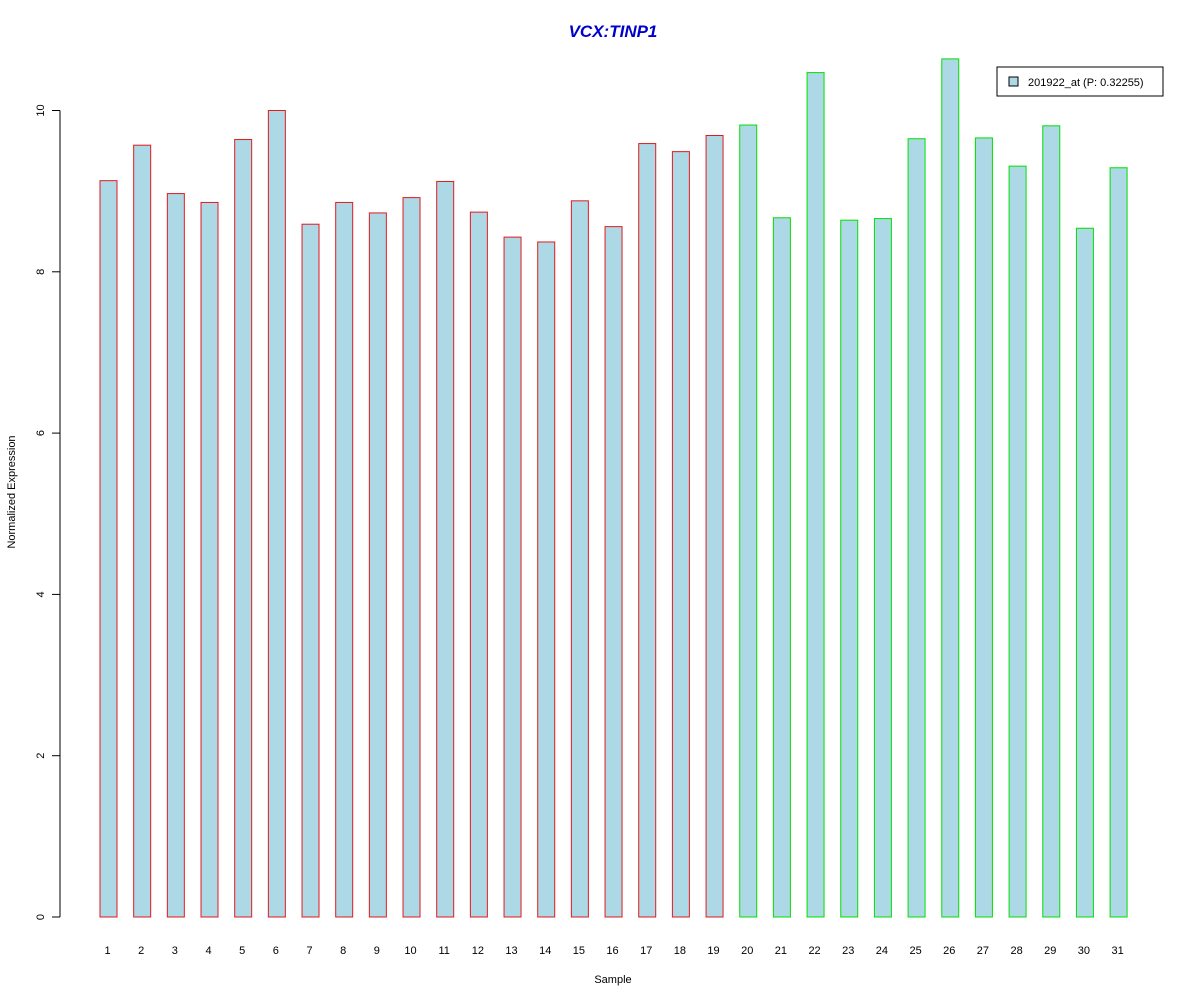 The height and width of the screenshot is (1000, 1200). What do you see at coordinates (242, 951) in the screenshot?
I see `x-tick-label: 5` at bounding box center [242, 951].